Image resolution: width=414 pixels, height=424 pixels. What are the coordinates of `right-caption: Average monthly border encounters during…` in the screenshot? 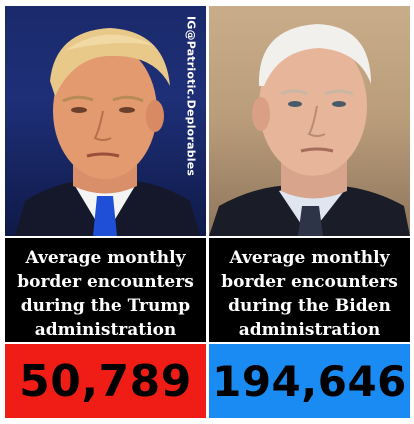 It's located at (309, 290).